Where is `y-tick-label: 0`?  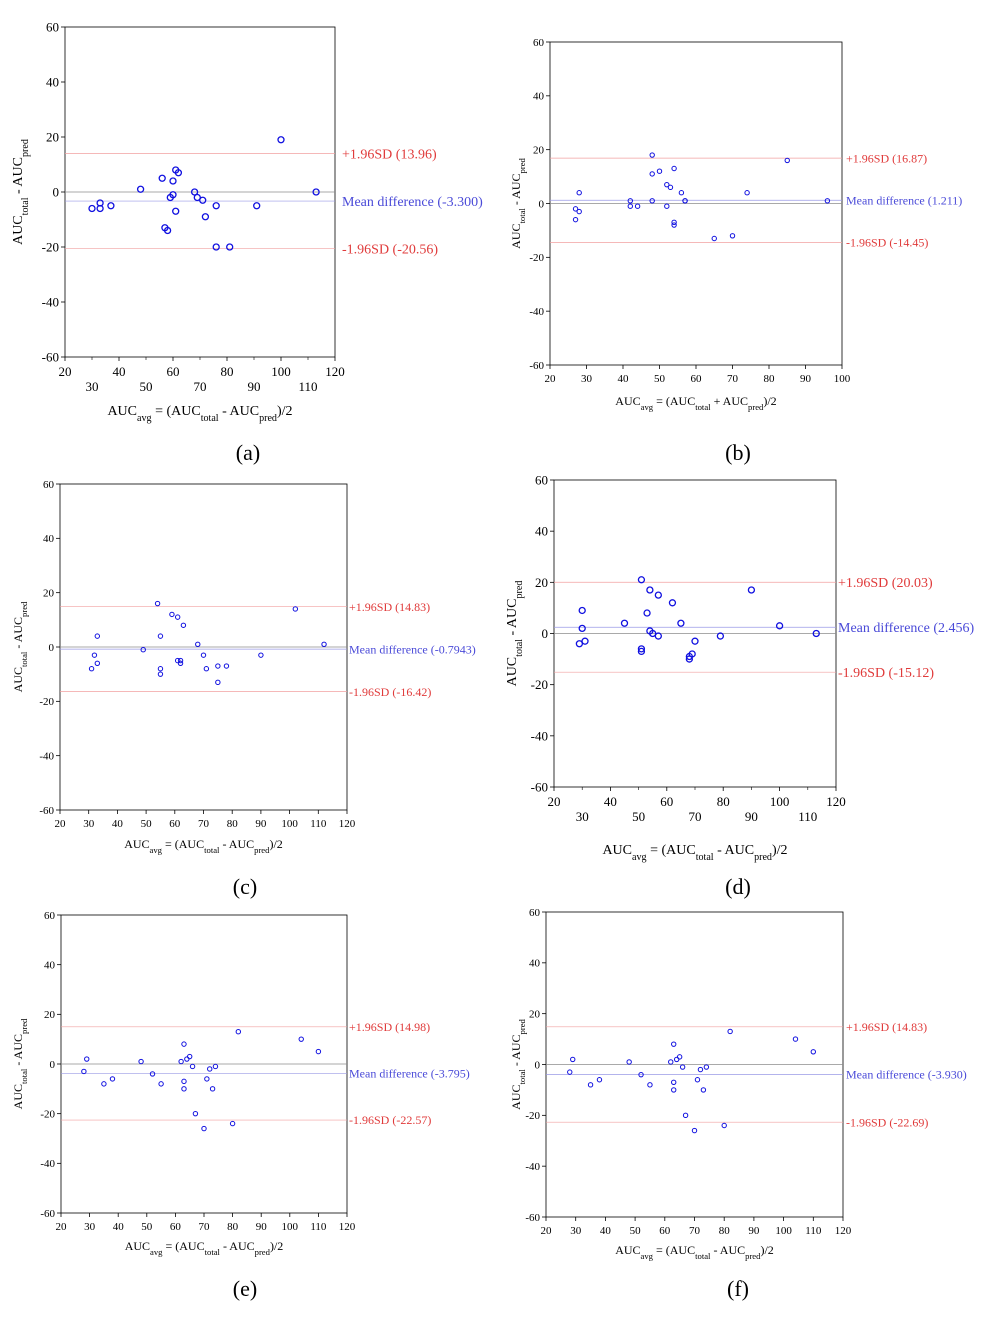 y-tick-label: 0 is located at coordinates (545, 633).